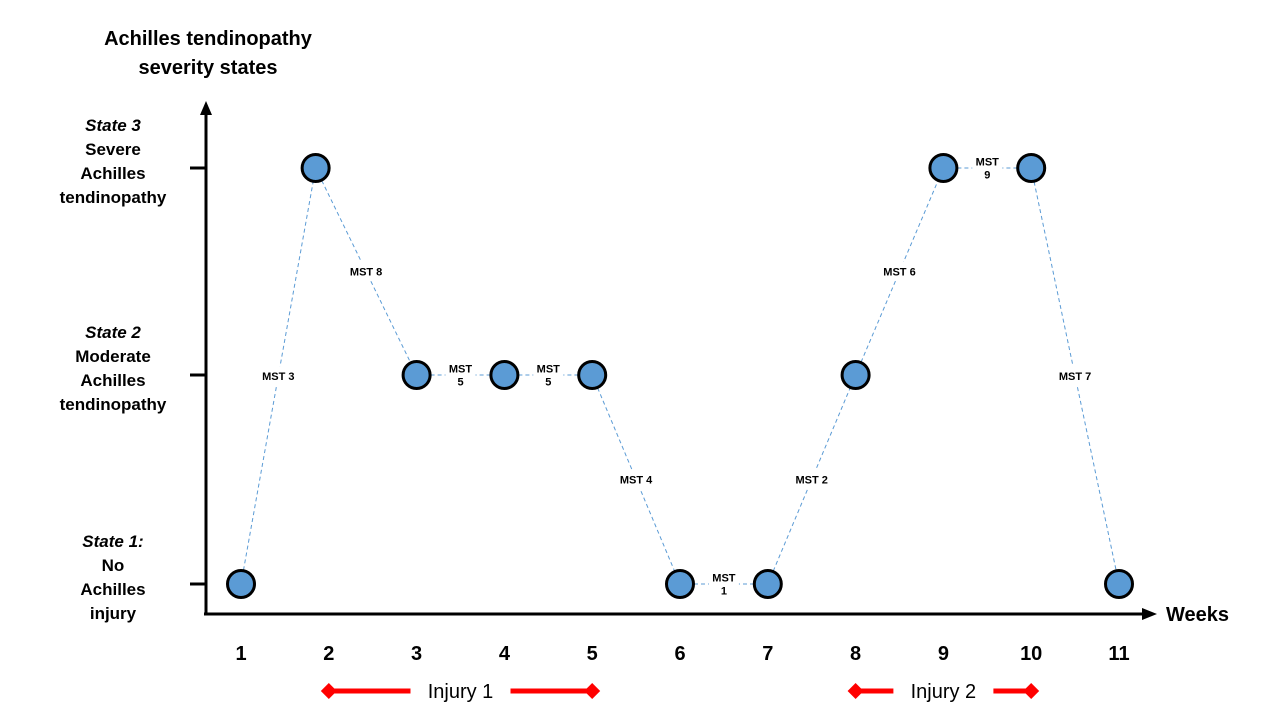  What do you see at coordinates (113, 125) in the screenshot?
I see `state-label-heading: State 3` at bounding box center [113, 125].